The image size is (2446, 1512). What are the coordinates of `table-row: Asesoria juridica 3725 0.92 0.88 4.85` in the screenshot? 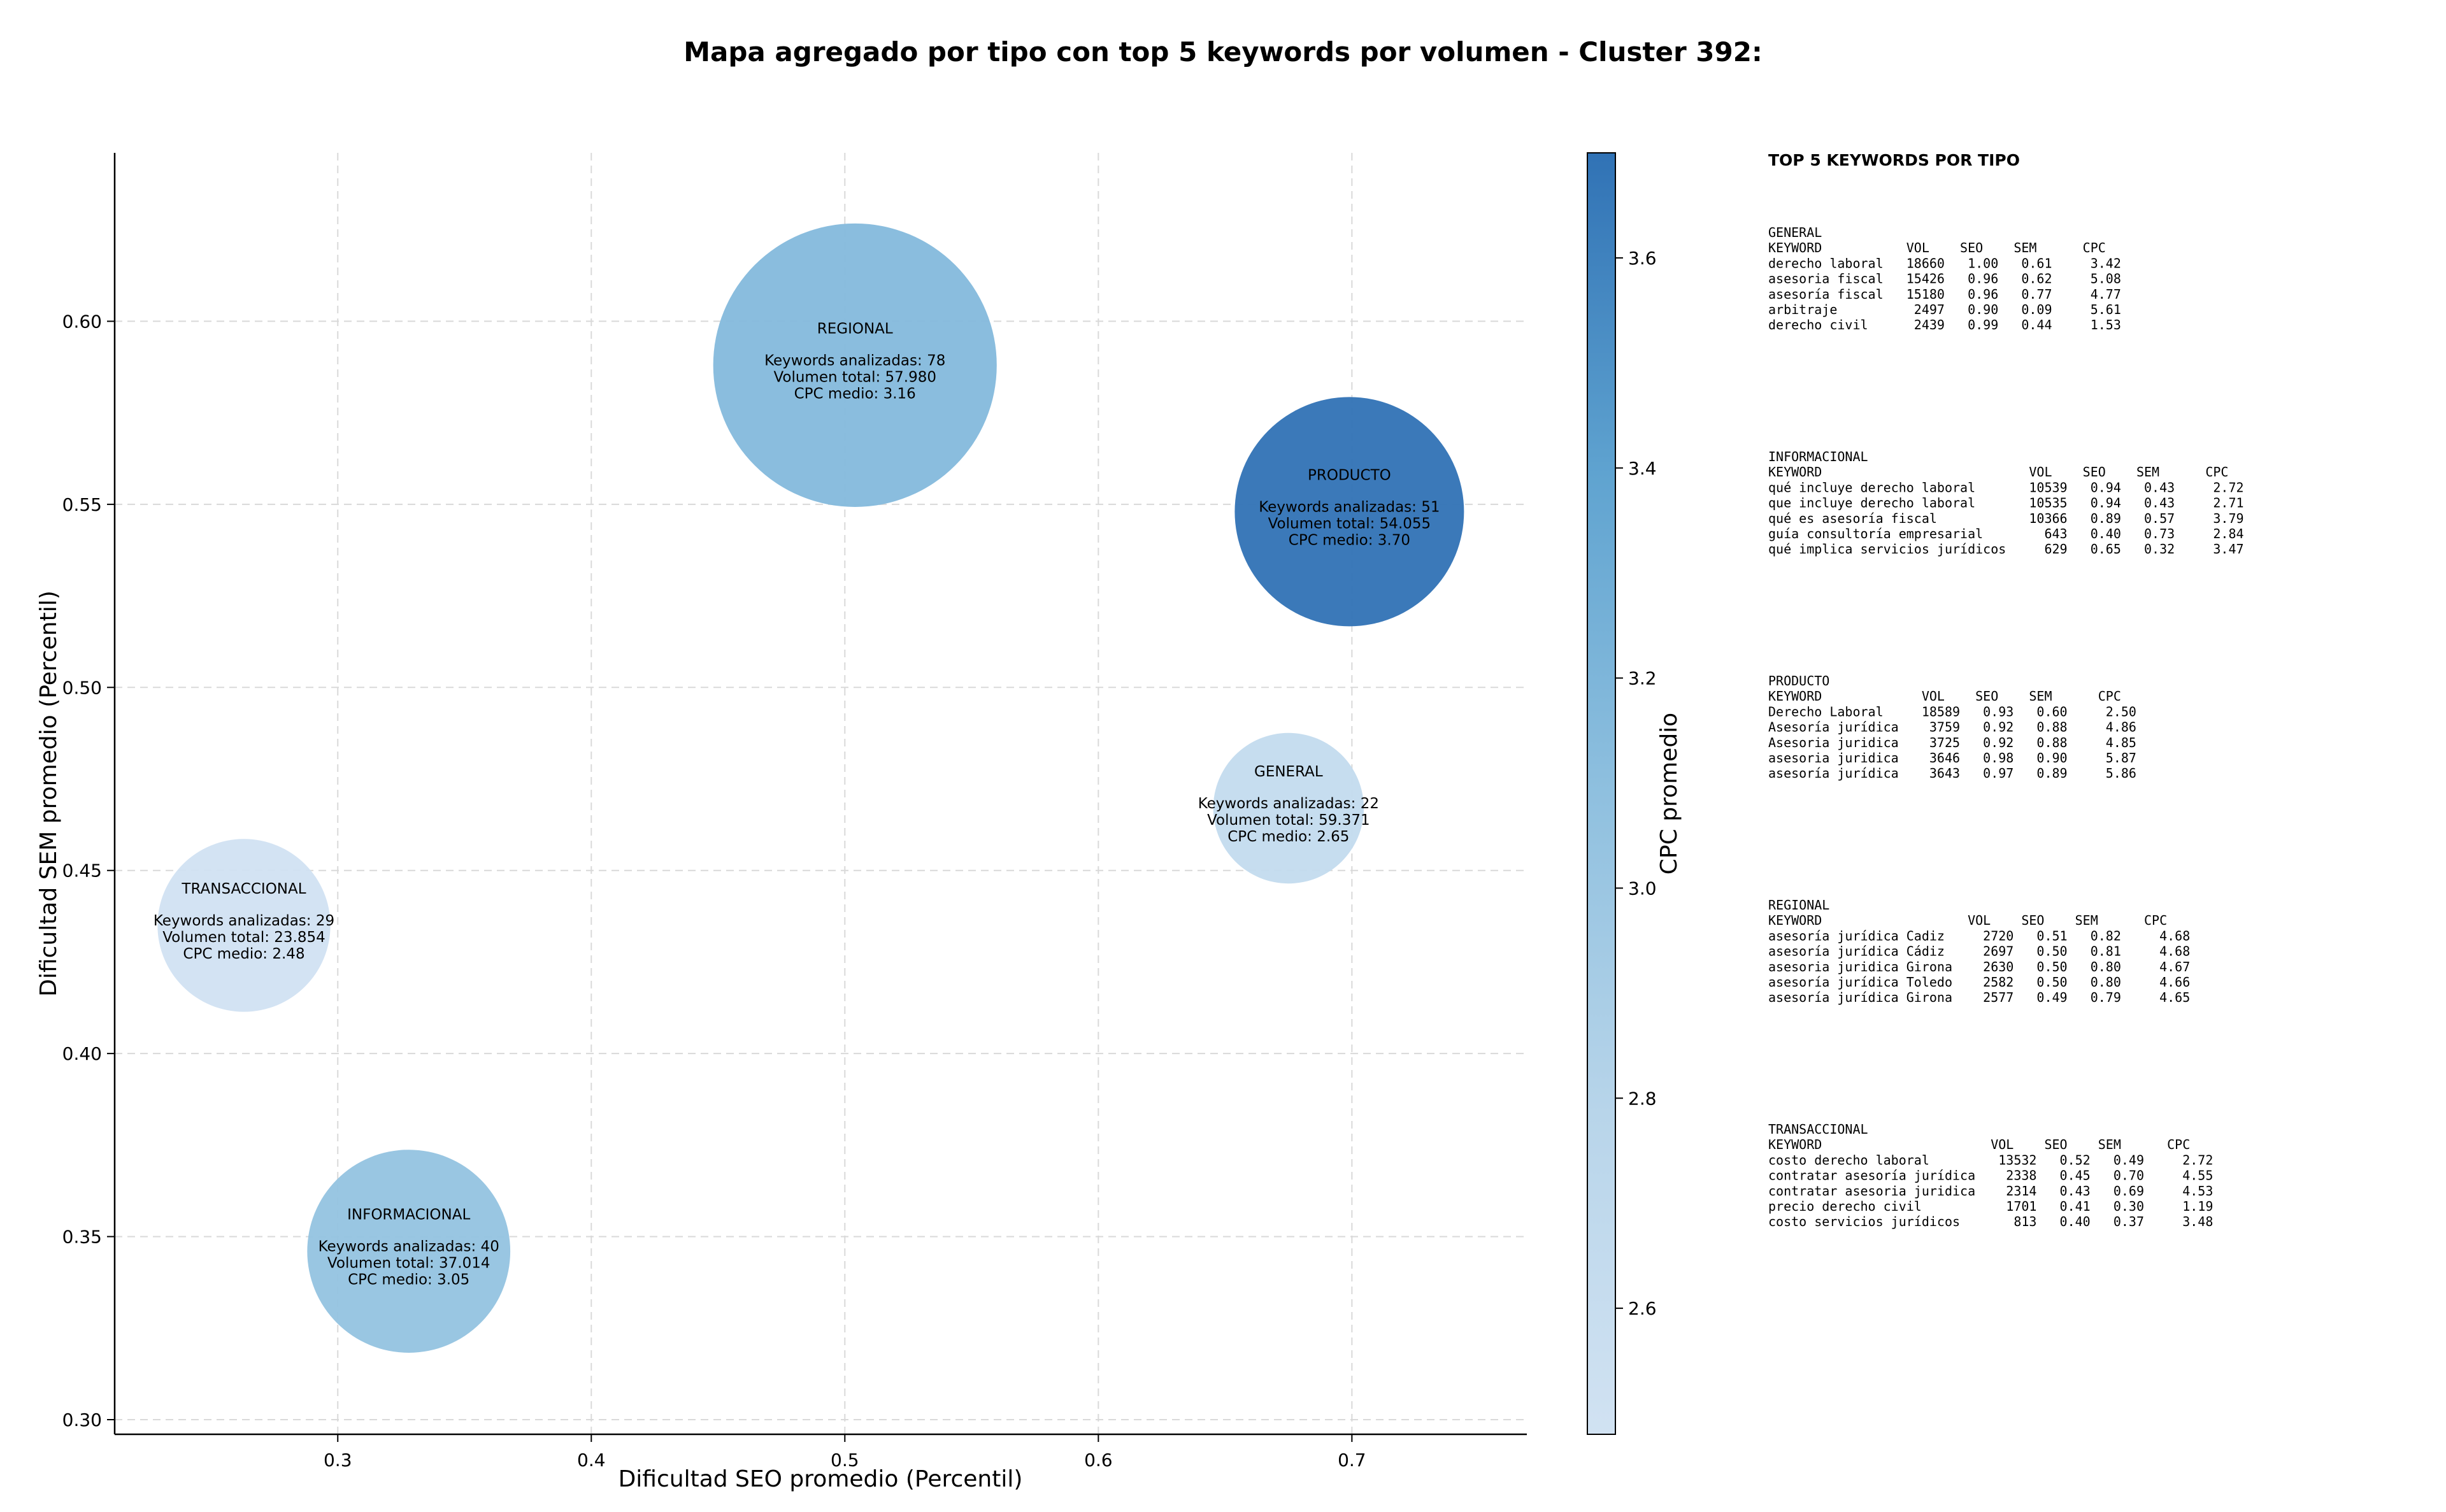 It's located at (1952, 742).